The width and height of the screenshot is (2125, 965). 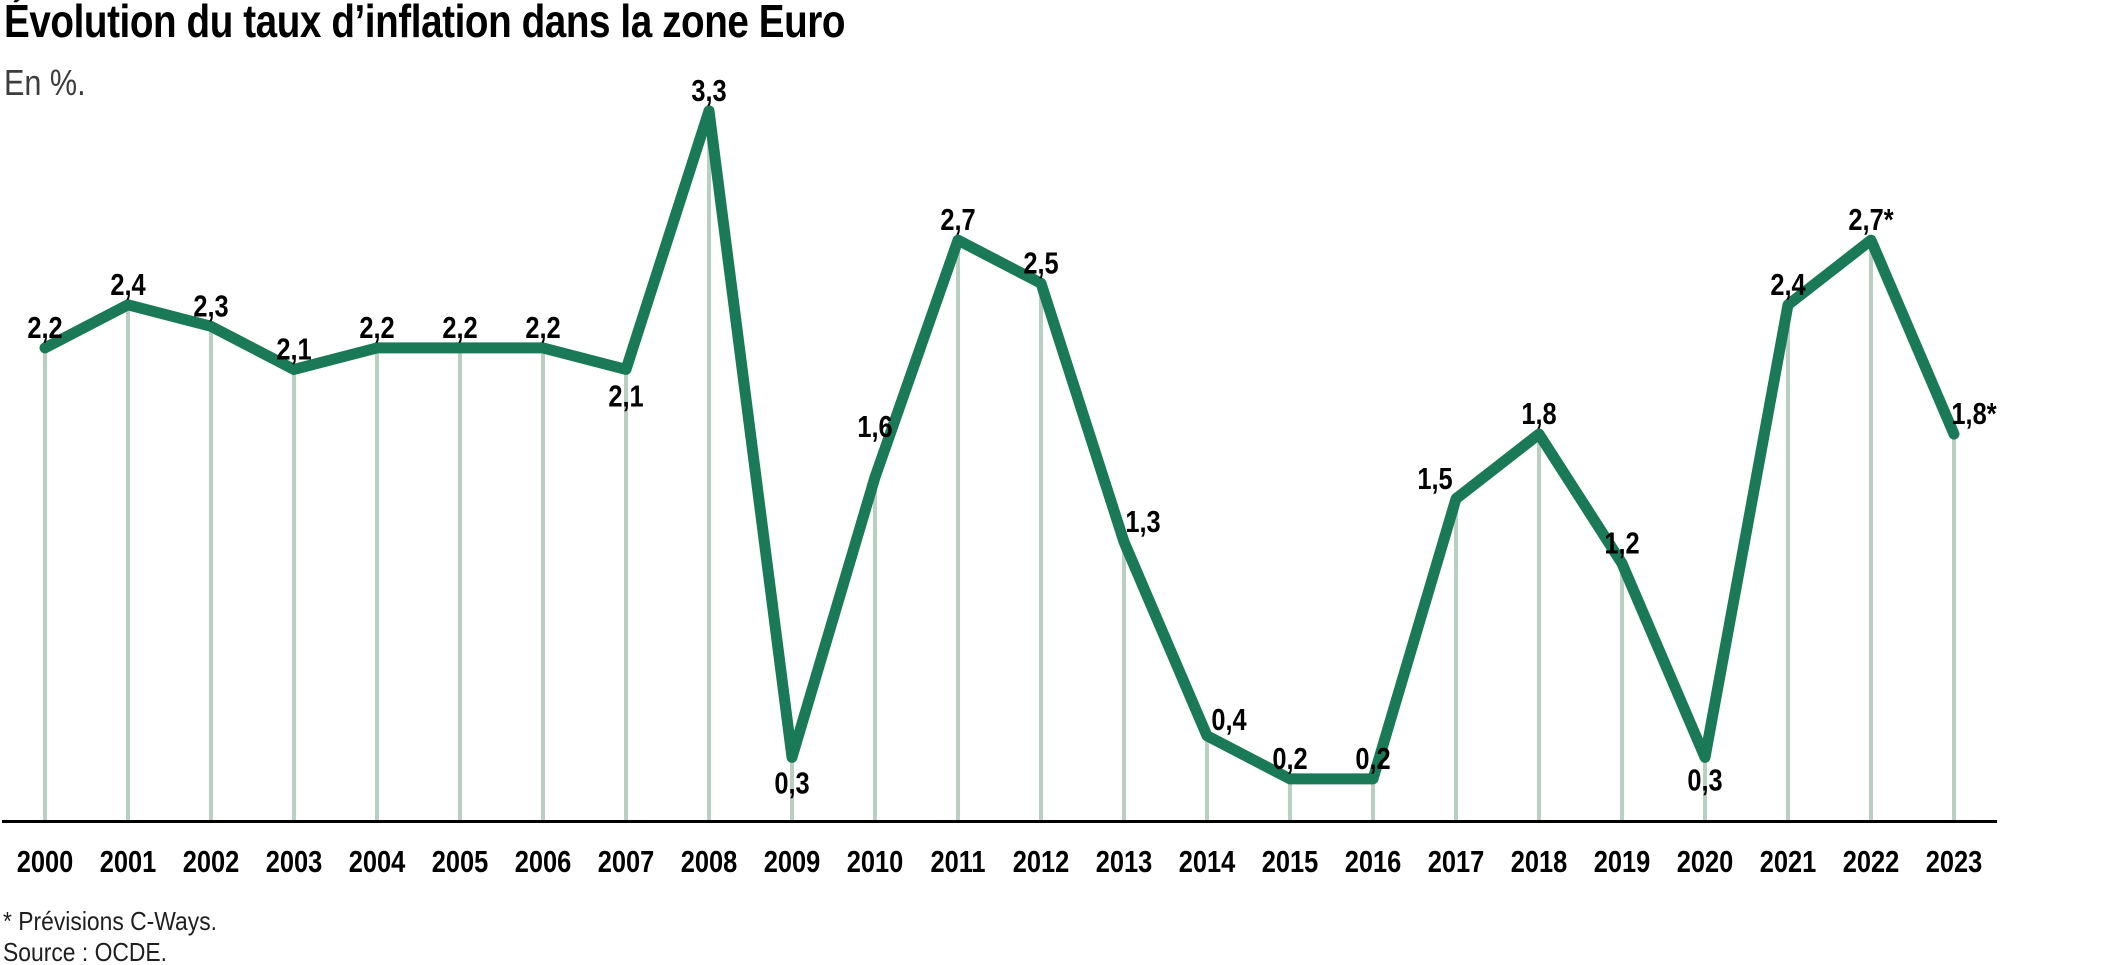 What do you see at coordinates (128, 284) in the screenshot?
I see `value-label-2001: 2,4` at bounding box center [128, 284].